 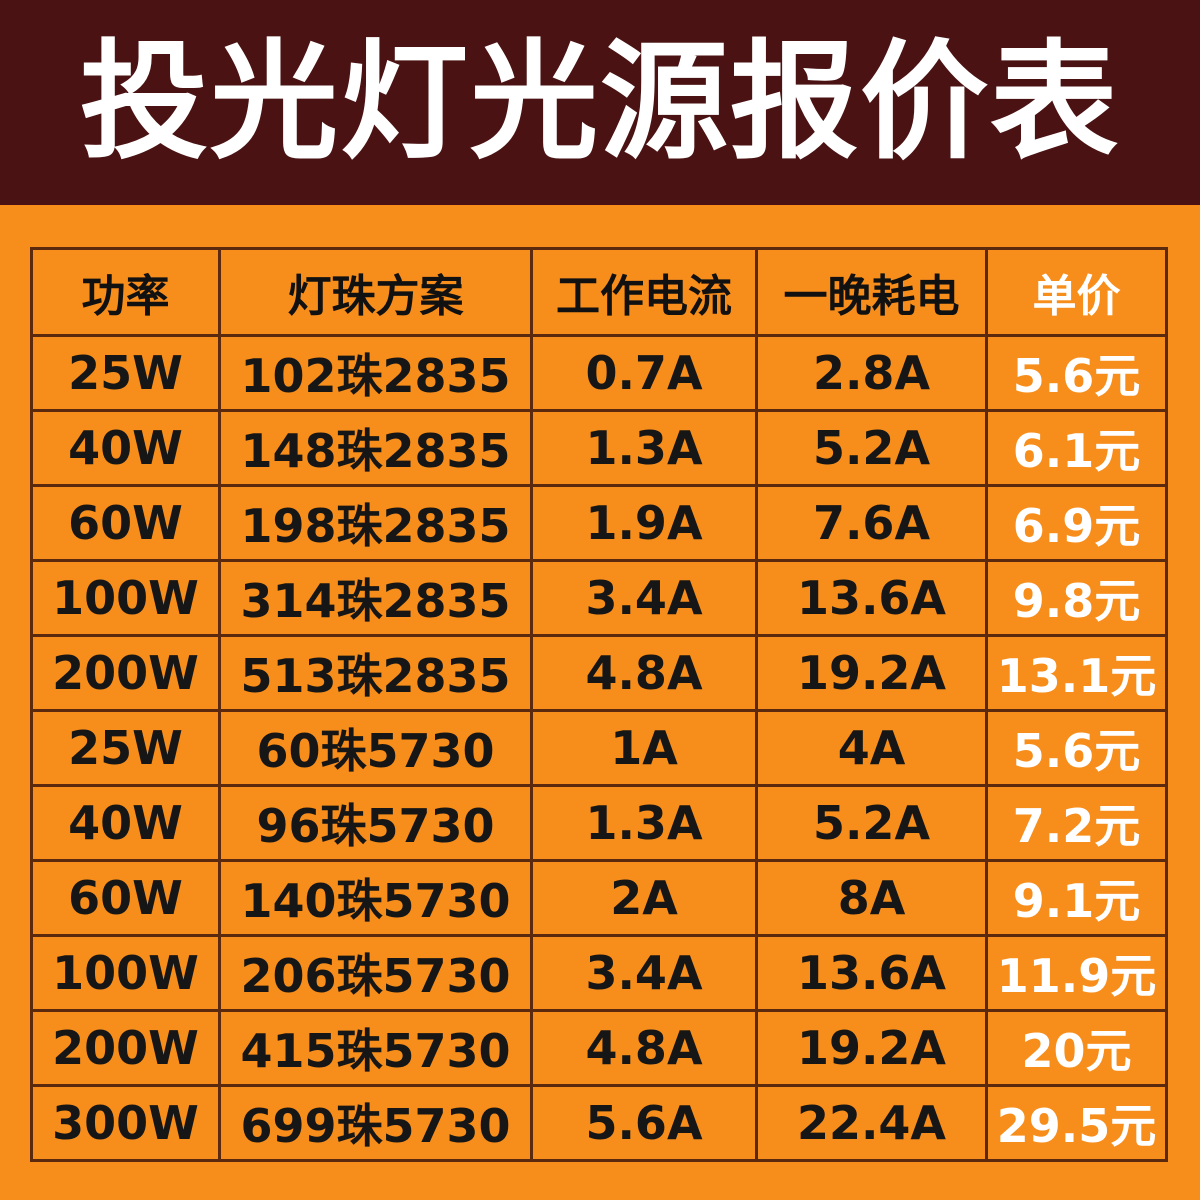 I want to click on table-row: 100W 206珠5730 3.4A 13.6A 11.9元, so click(x=599, y=973).